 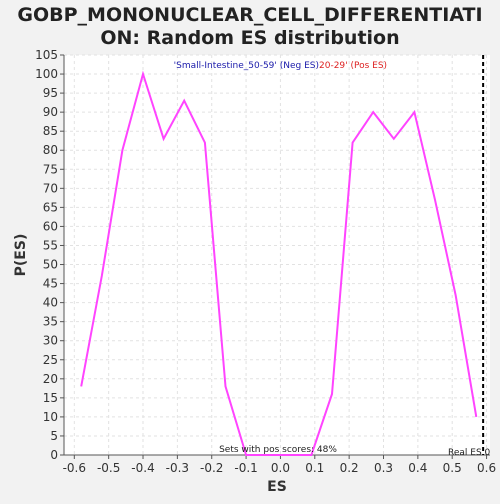 I want to click on y-tick-label: 60, so click(x=50, y=226).